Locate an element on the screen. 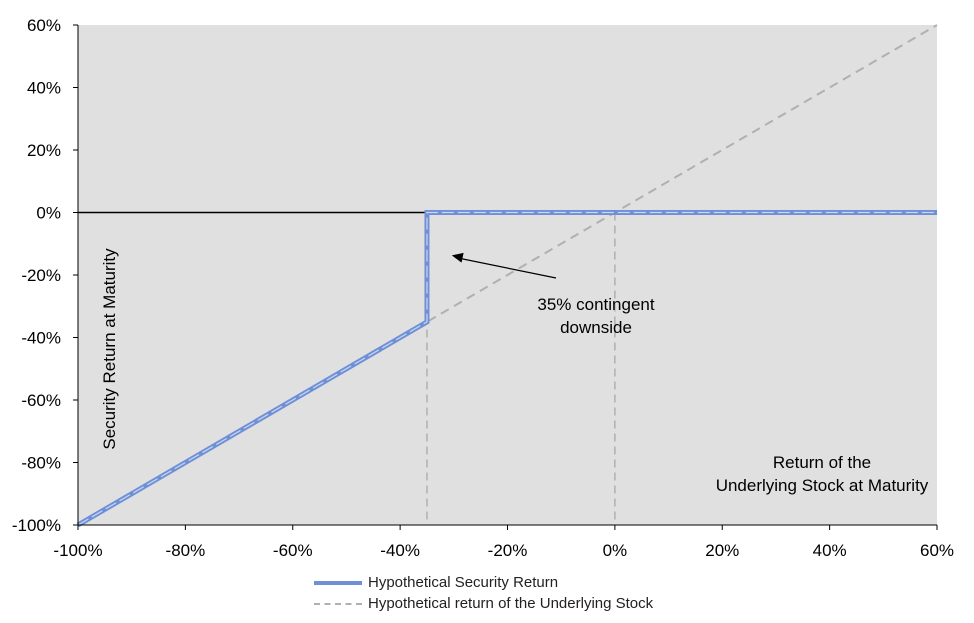  y-tick-label: -80% is located at coordinates (41, 463).